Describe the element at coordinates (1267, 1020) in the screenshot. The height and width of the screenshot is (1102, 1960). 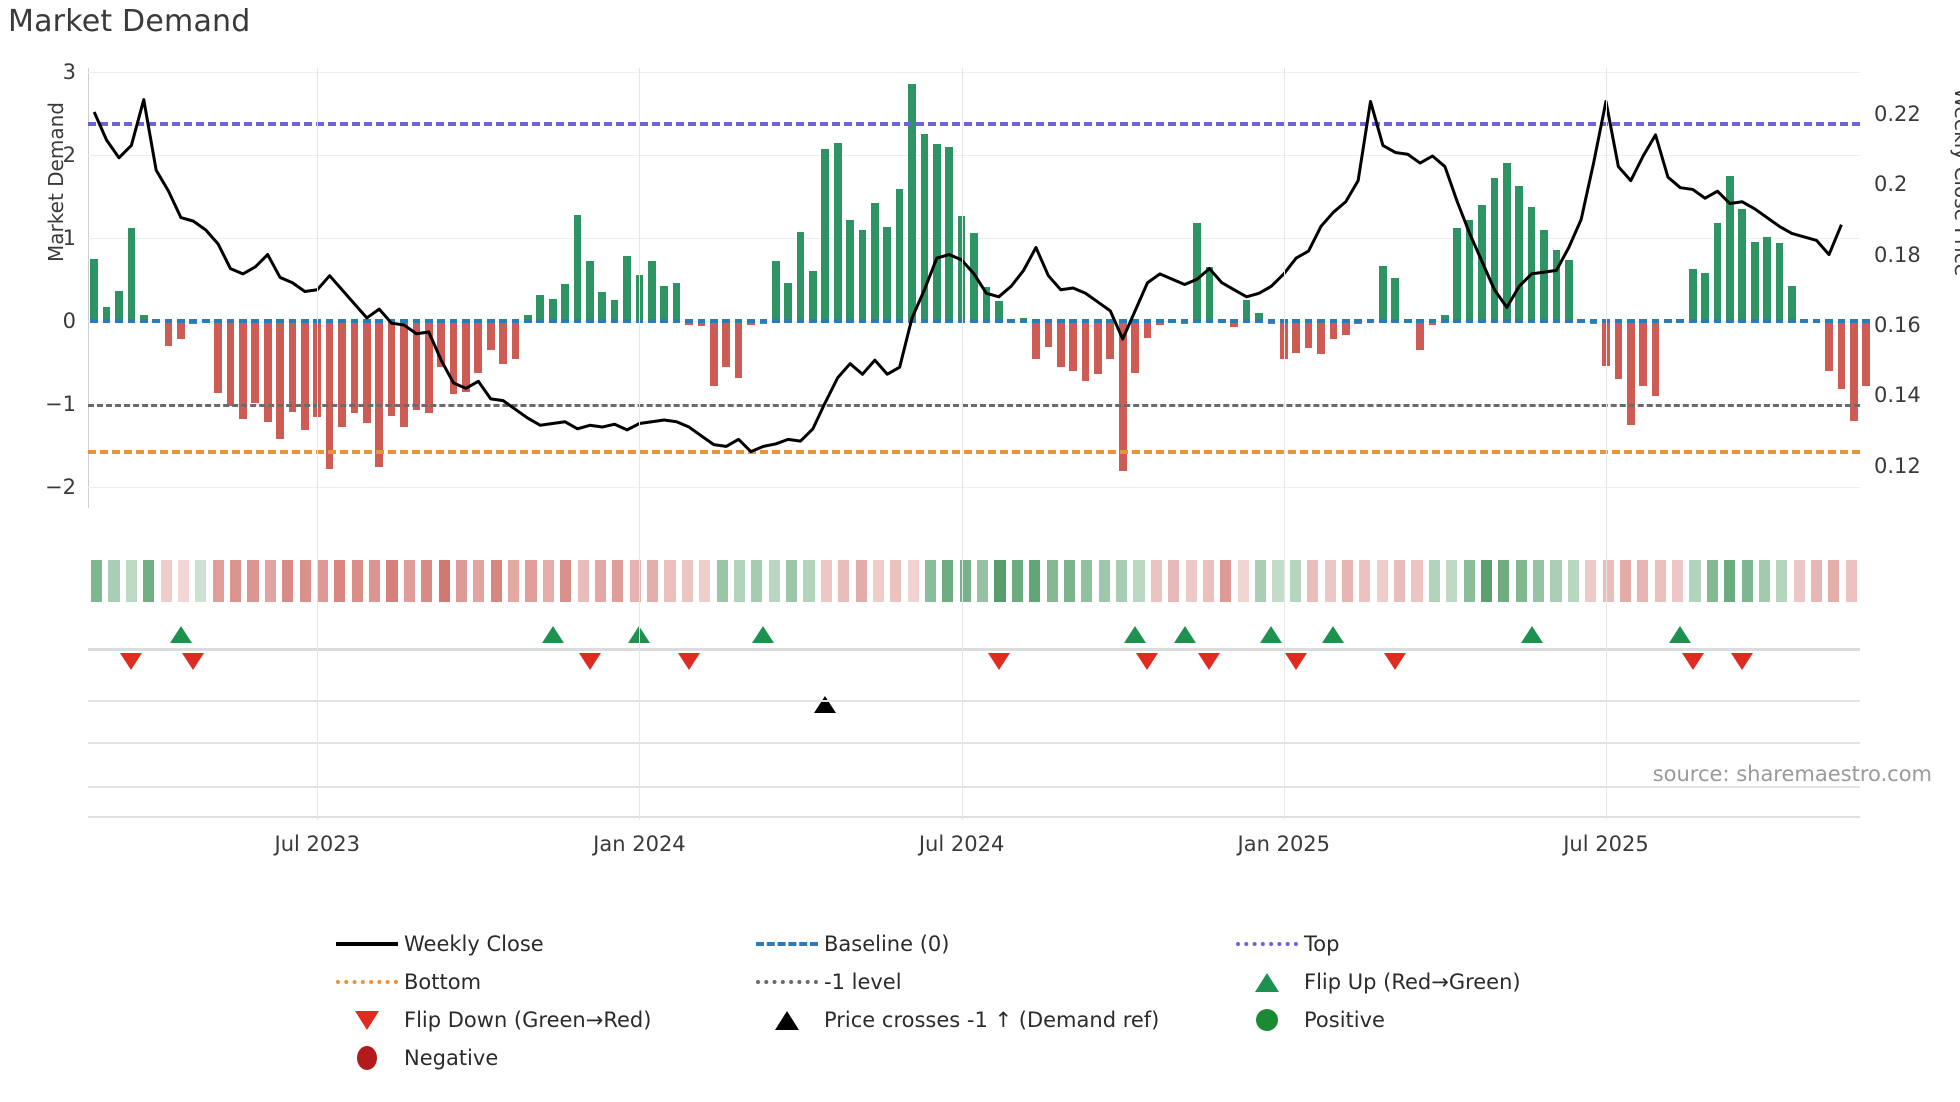
I see `legend-circle-green-icon` at that location.